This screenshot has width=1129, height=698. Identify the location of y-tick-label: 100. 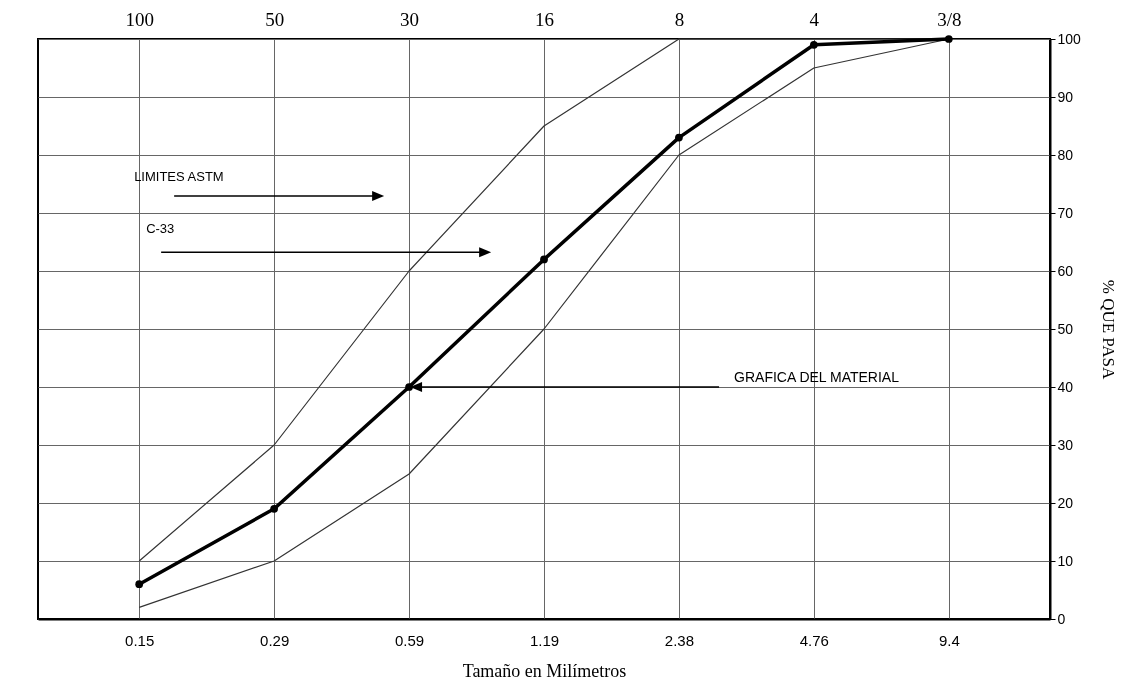
(1069, 38).